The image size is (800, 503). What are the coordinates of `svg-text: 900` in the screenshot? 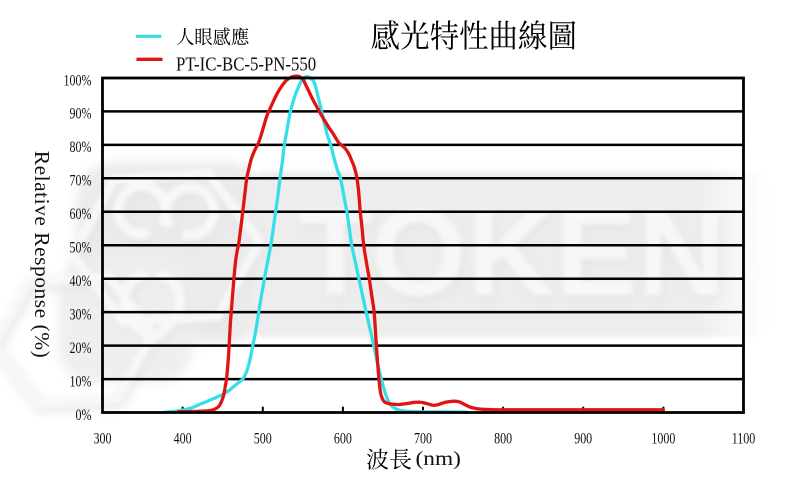 It's located at (583, 439).